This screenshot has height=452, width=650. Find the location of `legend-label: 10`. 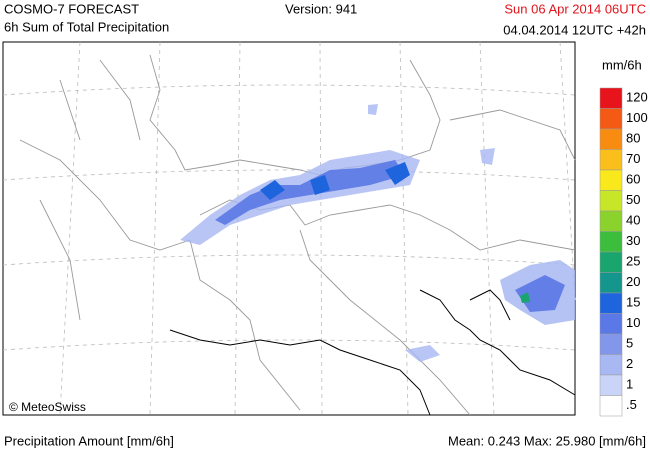

legend-label: 10 is located at coordinates (633, 322).